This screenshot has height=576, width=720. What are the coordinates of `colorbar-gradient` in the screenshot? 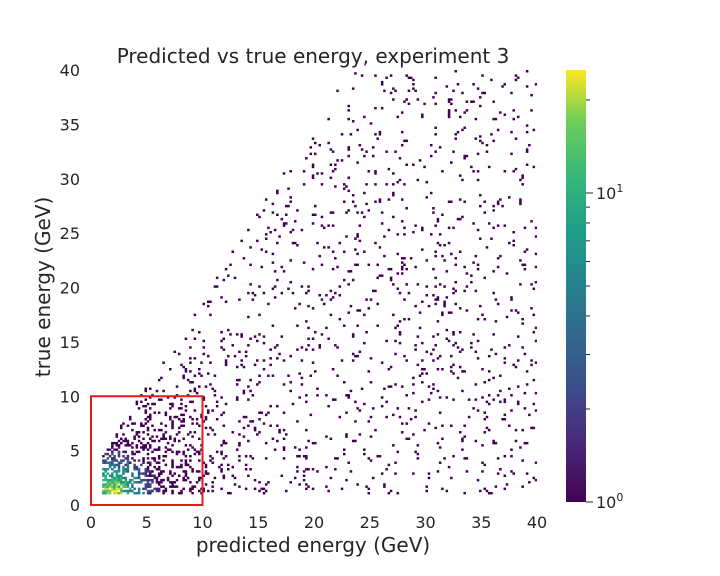 It's located at (576, 286).